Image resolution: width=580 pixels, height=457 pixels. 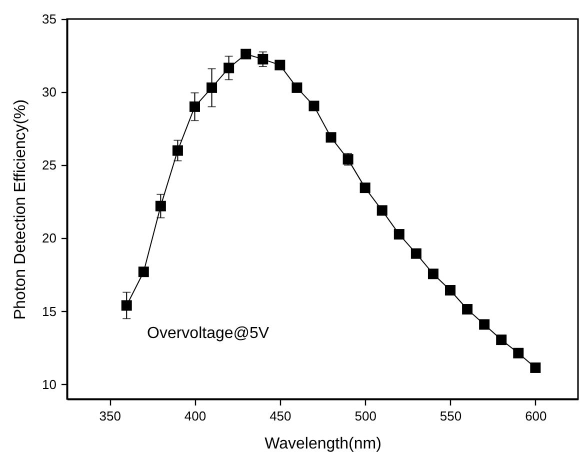 What do you see at coordinates (49, 384) in the screenshot?
I see `y-tick-label: 10` at bounding box center [49, 384].